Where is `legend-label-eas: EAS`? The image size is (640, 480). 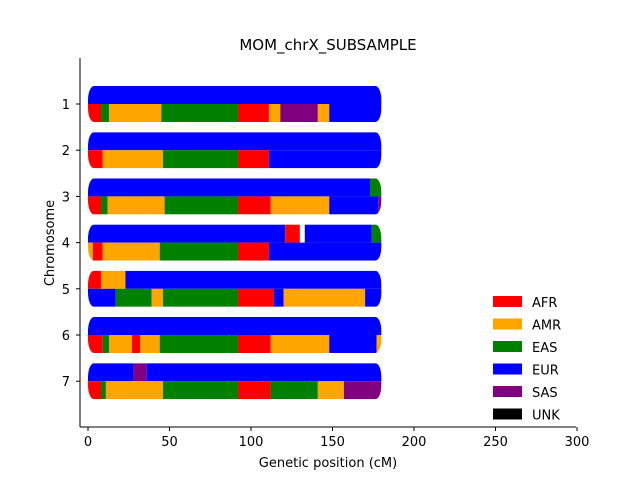
legend-label-eas: EAS is located at coordinates (544, 348).